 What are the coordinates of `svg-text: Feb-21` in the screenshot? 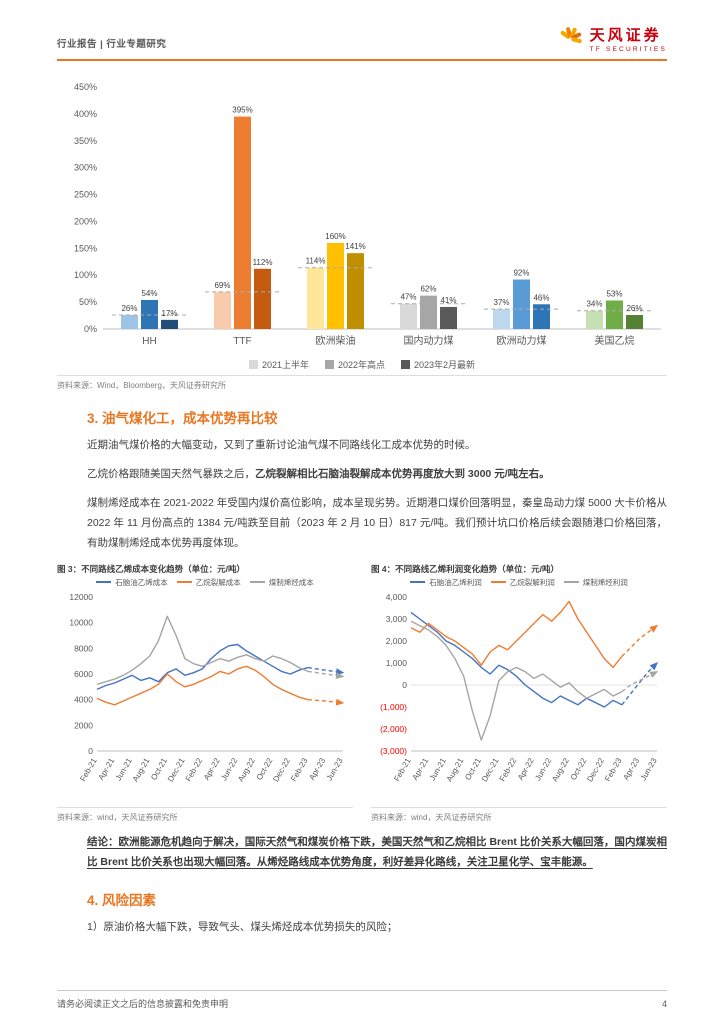 It's located at (402, 769).